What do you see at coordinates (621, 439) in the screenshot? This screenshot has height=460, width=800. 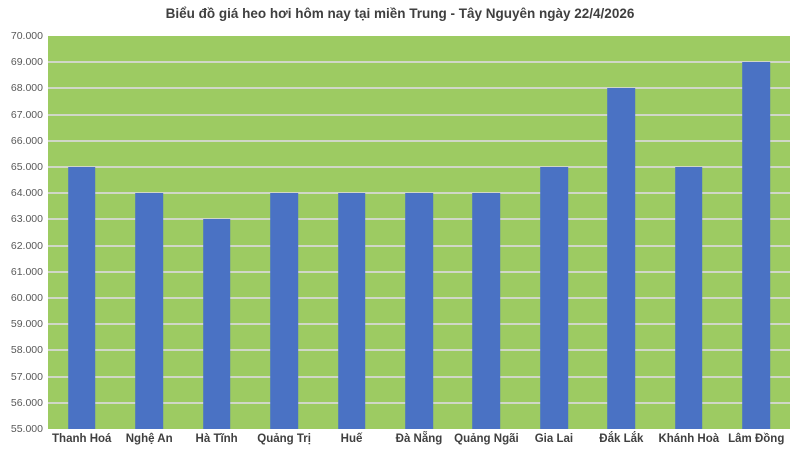 I see `x-tick-label: Đắk Lắk` at bounding box center [621, 439].